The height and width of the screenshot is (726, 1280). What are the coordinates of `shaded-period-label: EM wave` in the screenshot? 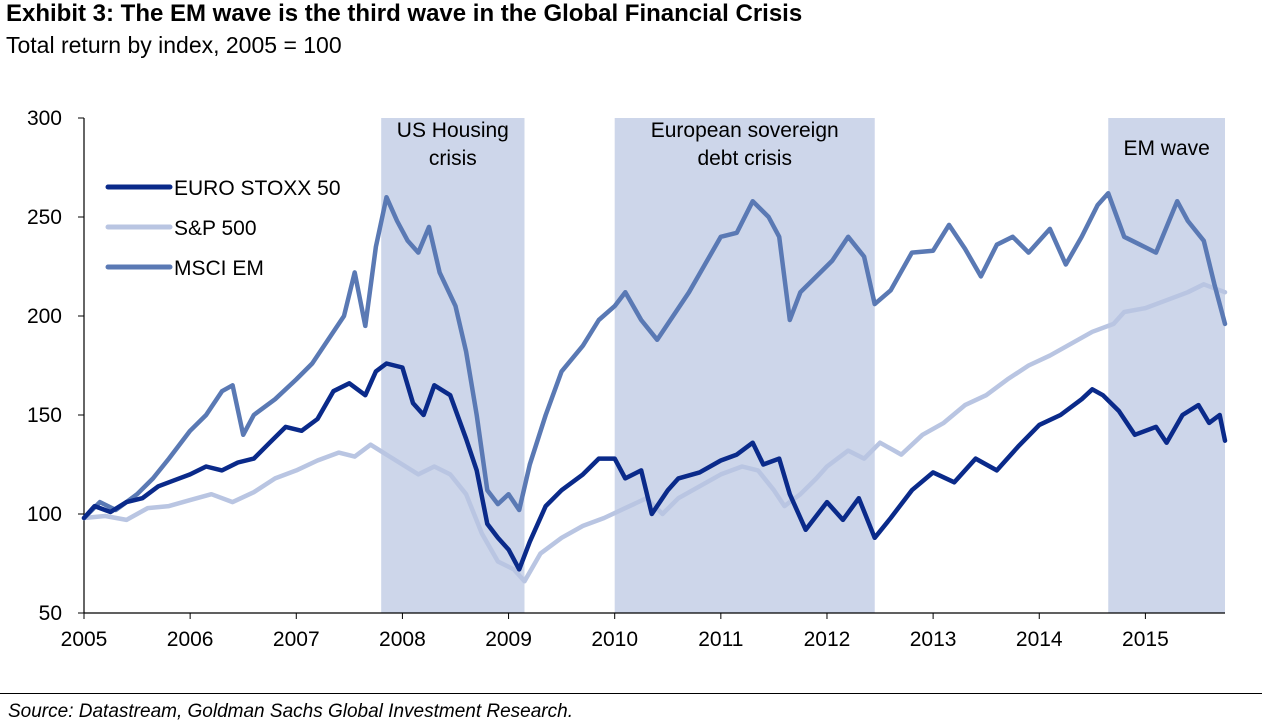 It's located at (1166, 148).